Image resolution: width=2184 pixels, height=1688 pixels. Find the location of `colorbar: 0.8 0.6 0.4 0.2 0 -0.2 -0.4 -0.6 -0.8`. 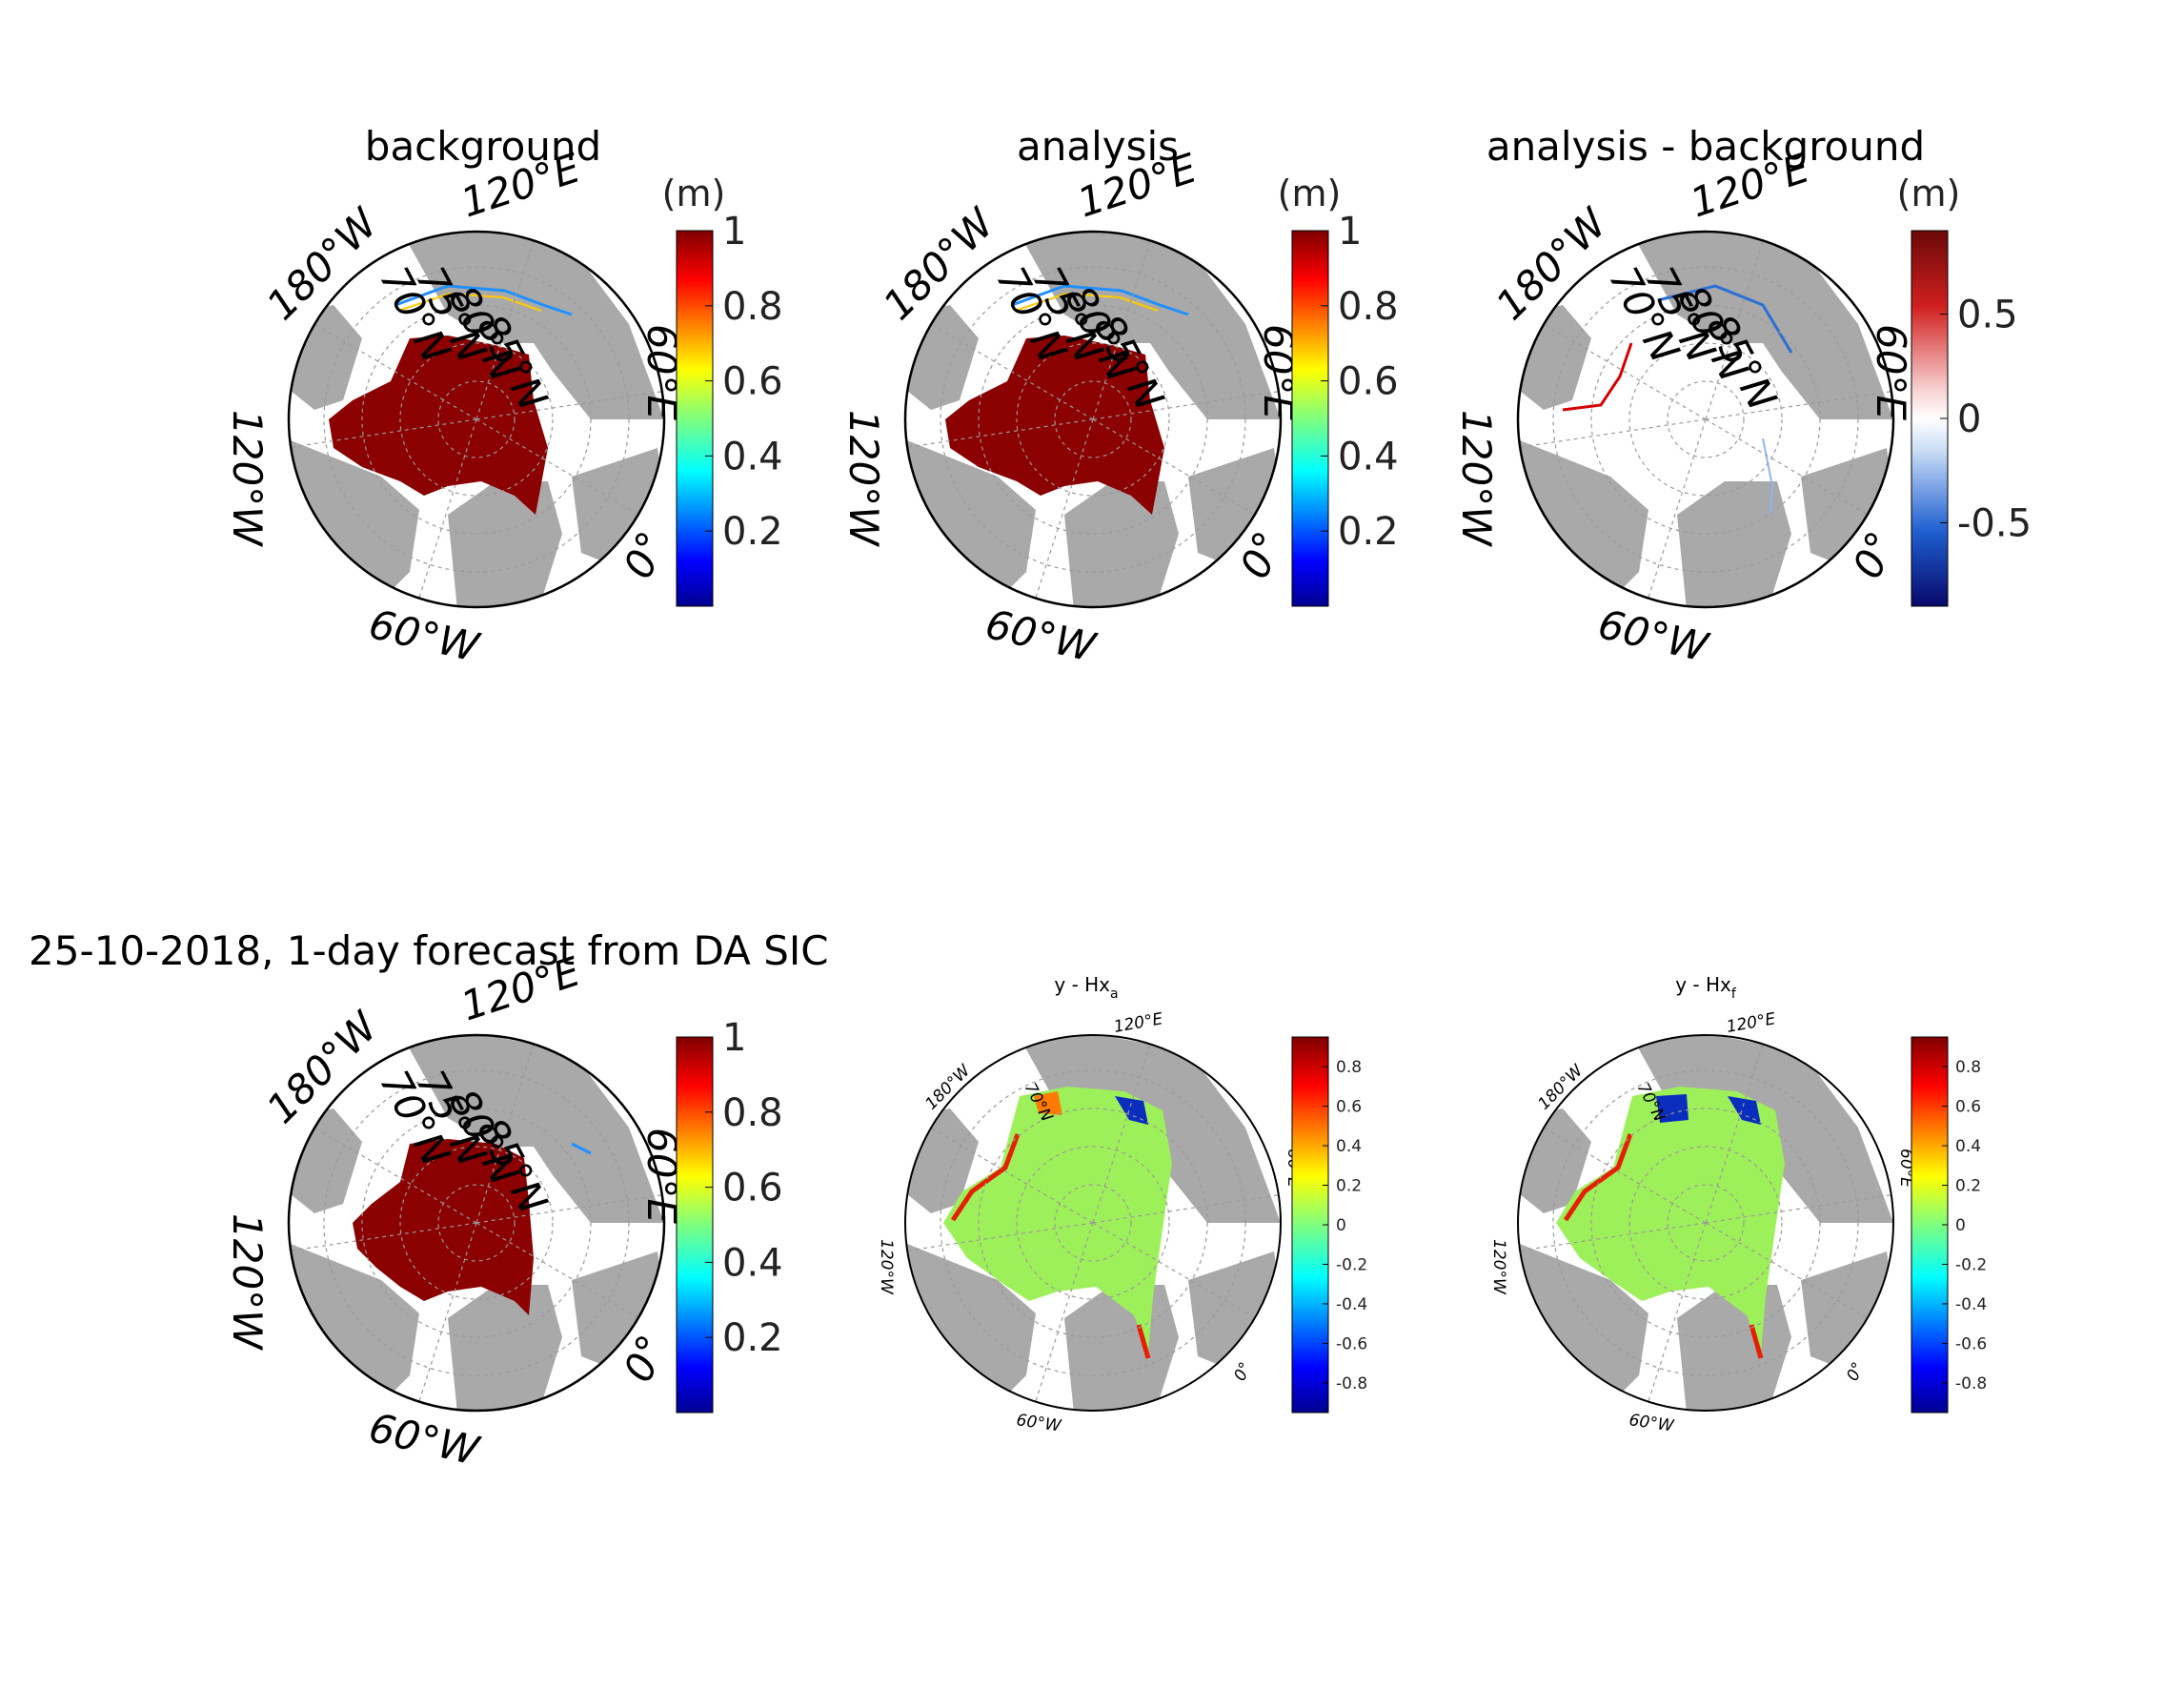

colorbar: 0.8 0.6 0.4 0.2 0 -0.2 -0.4 -0.6 -0.8 is located at coordinates (1329, 1224).